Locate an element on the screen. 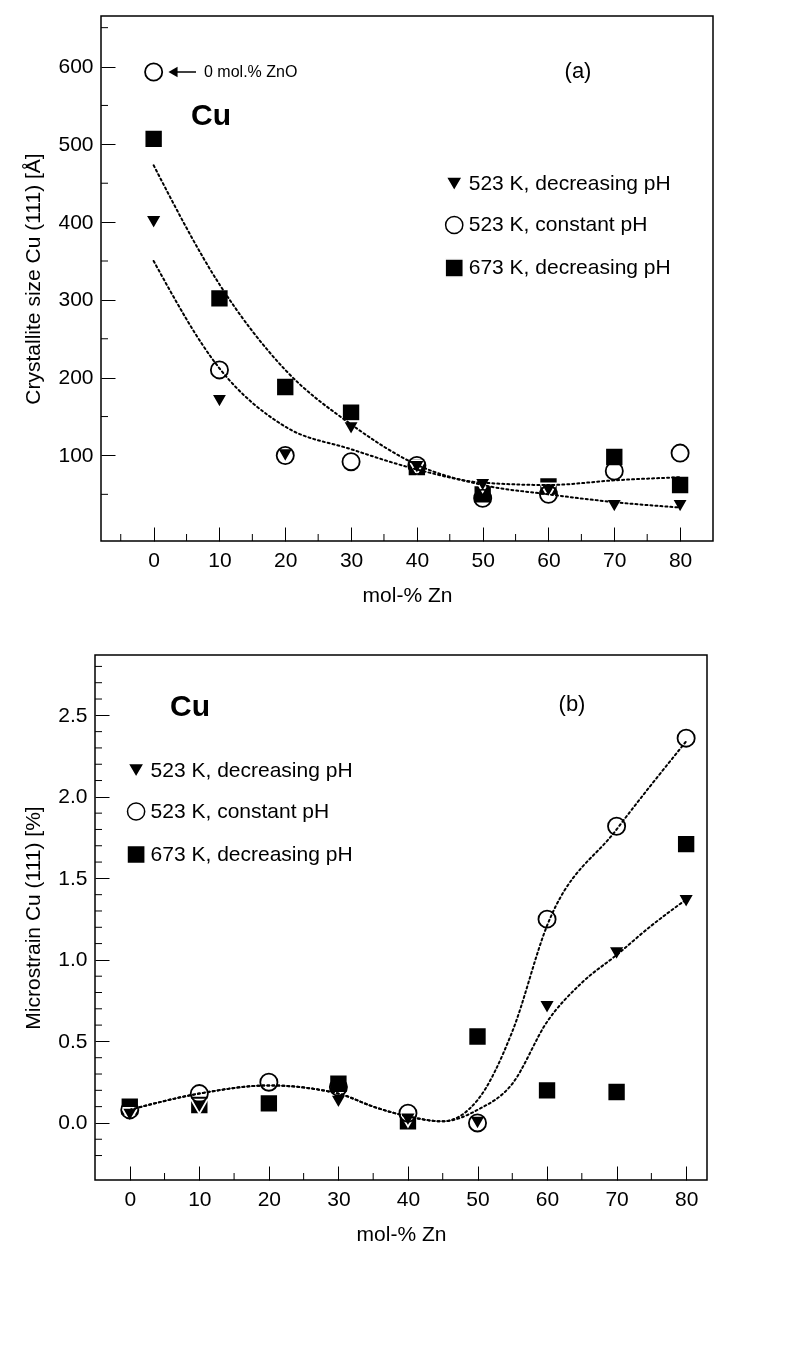 The image size is (790, 1358). y-axis-title: Crystallite size Cu (111) [Å] is located at coordinates (33, 279).